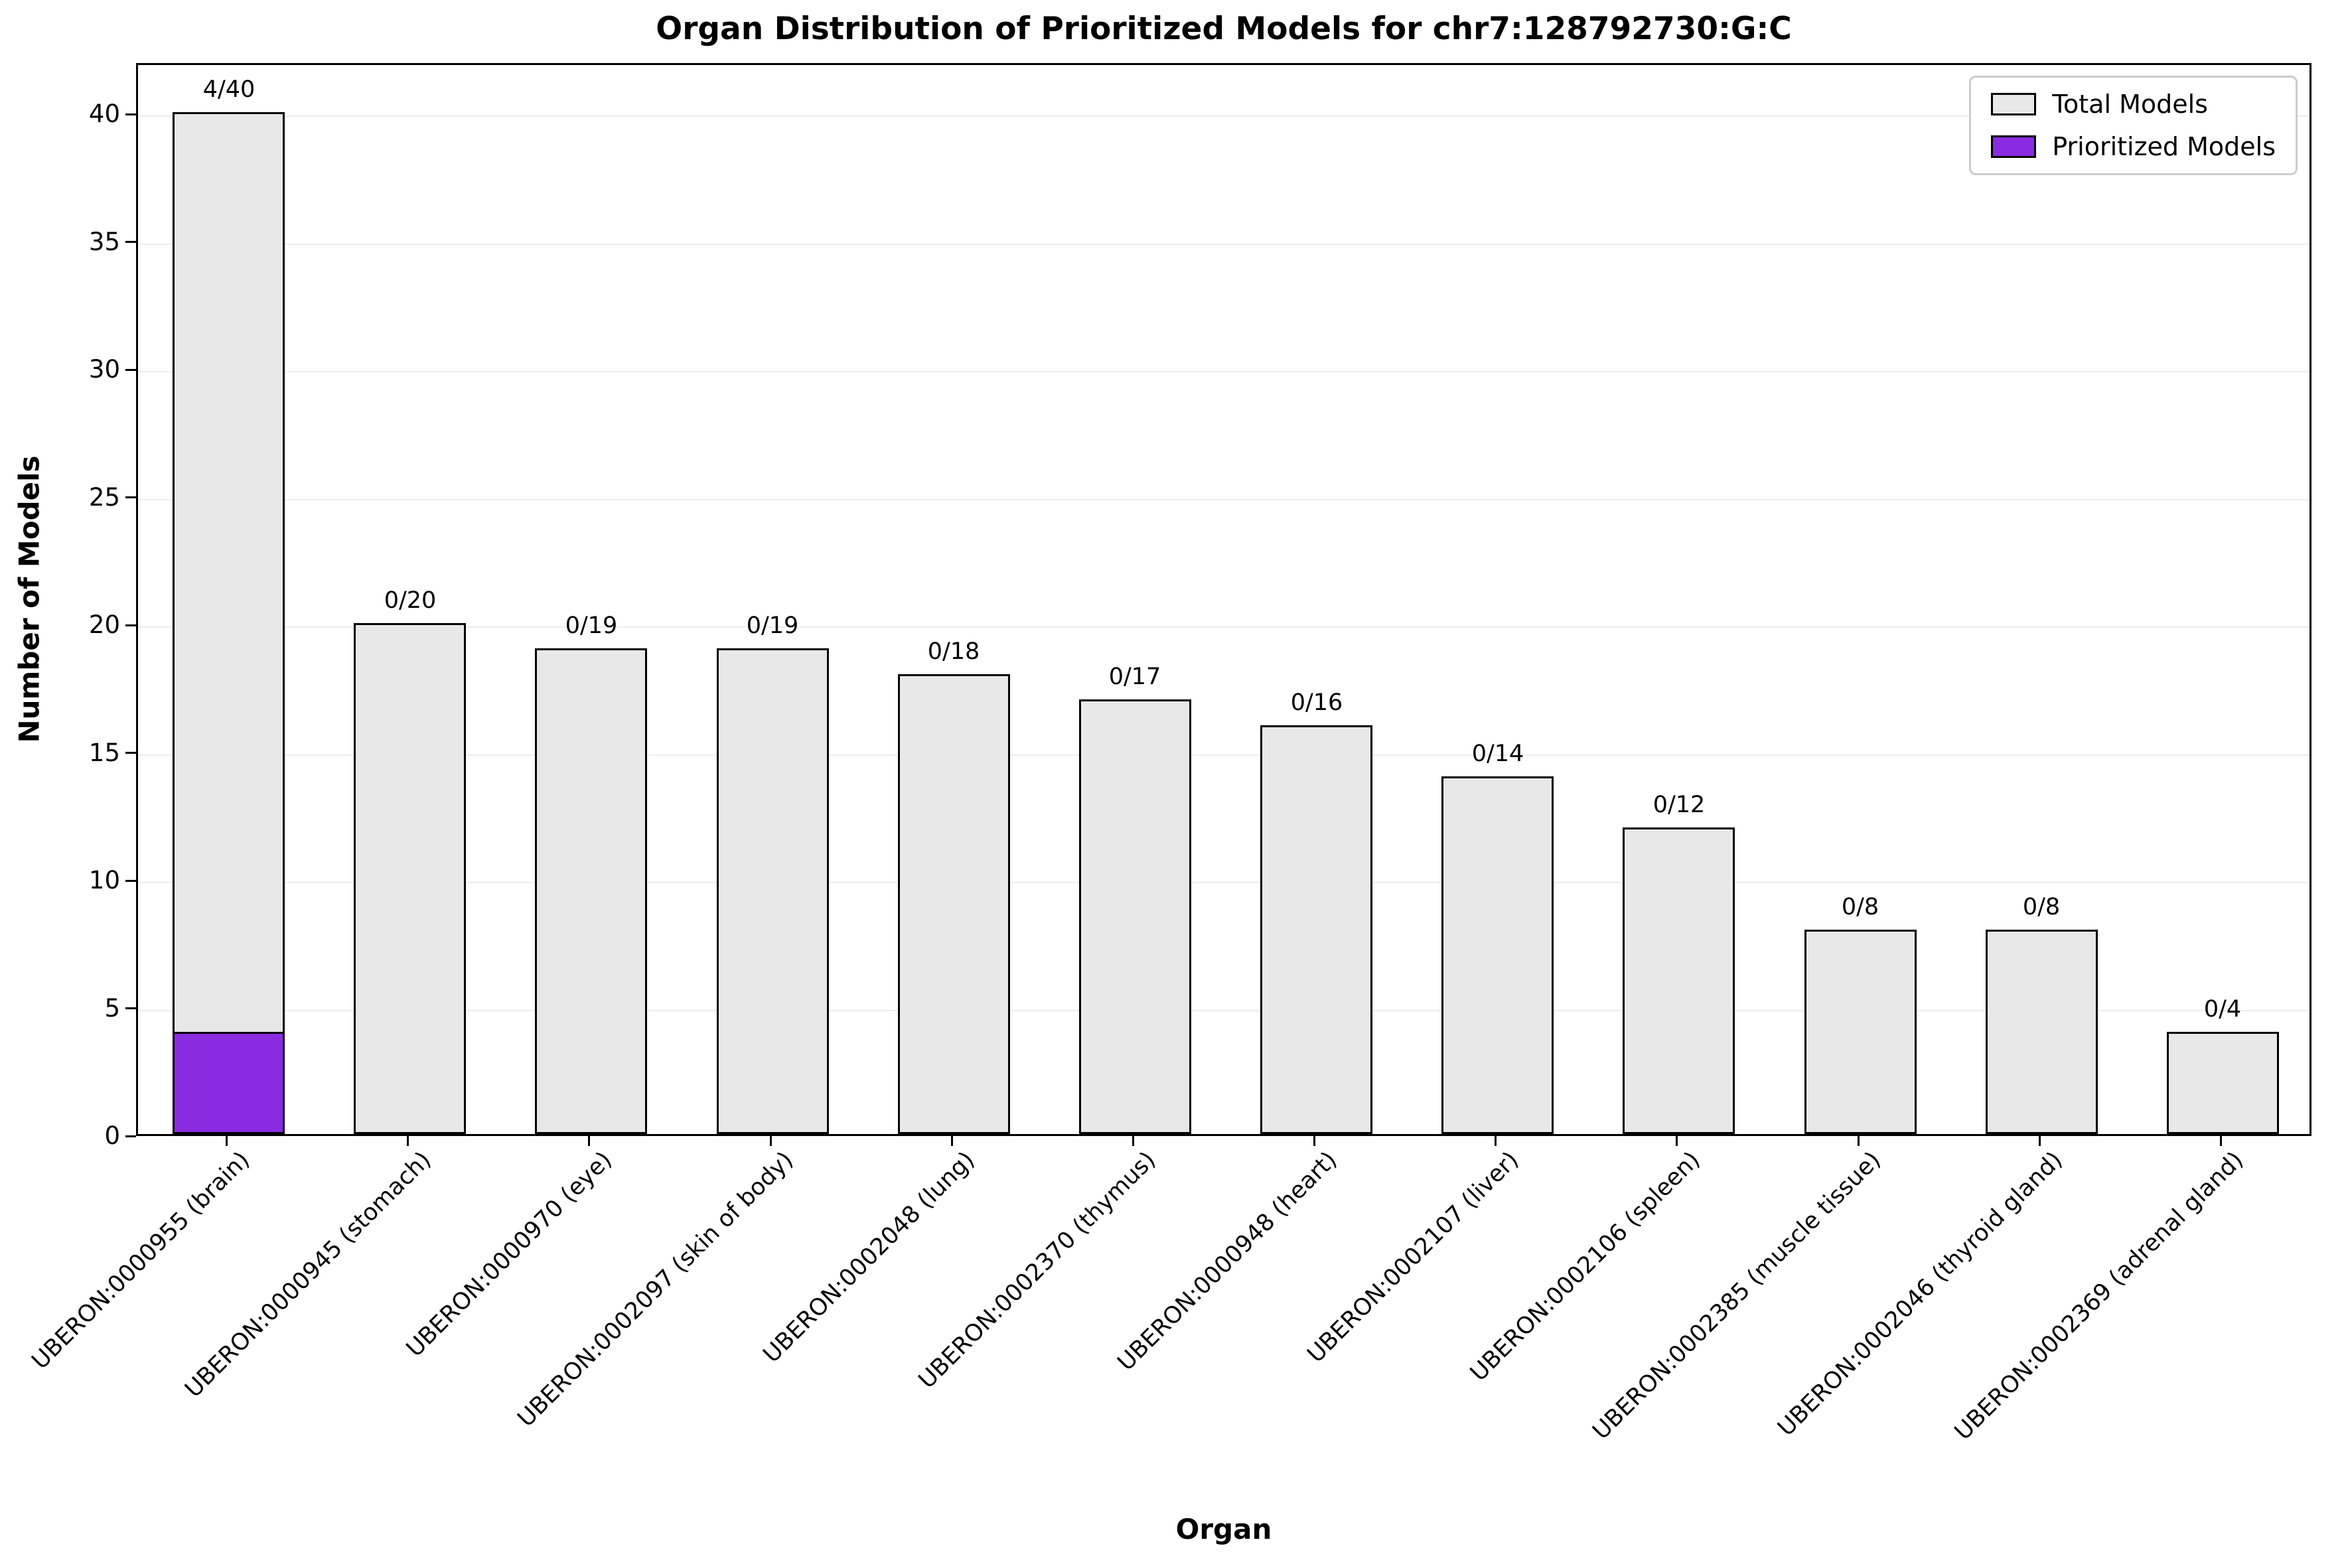  I want to click on bar-value-label: 0/4, so click(2222, 1009).